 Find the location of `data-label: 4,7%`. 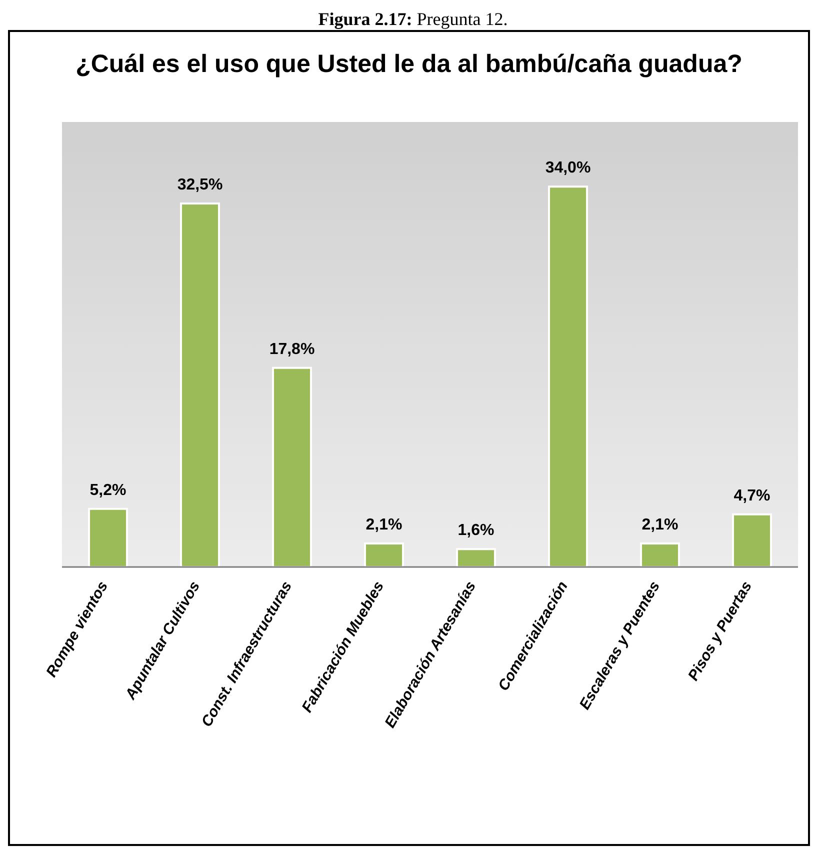

data-label: 4,7% is located at coordinates (752, 495).